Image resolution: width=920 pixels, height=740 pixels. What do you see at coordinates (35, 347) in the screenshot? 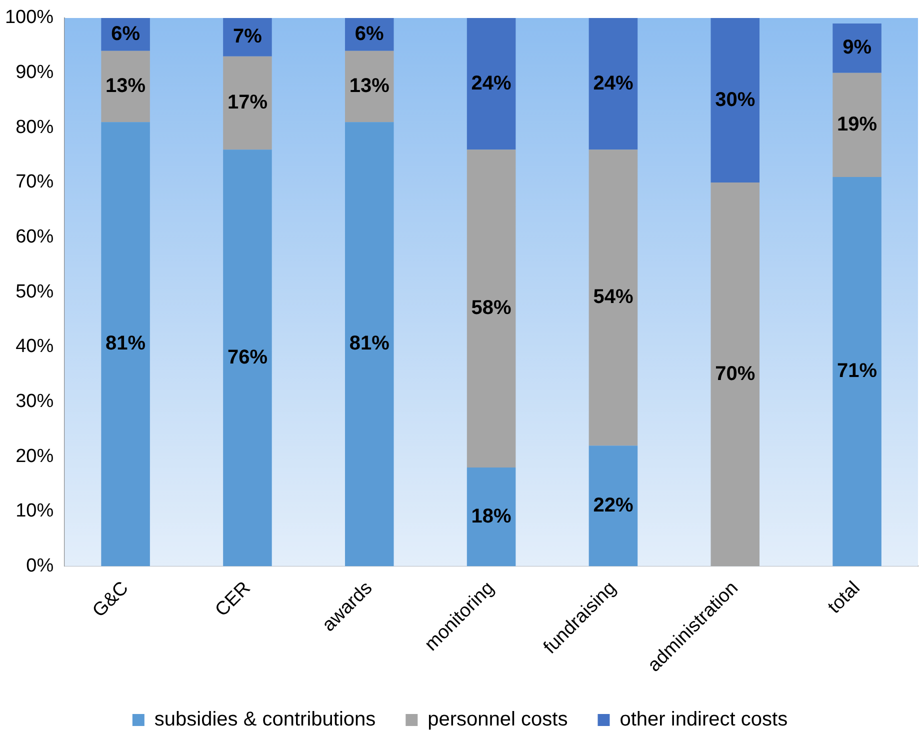
I see `y-tick-label: 40%` at bounding box center [35, 347].